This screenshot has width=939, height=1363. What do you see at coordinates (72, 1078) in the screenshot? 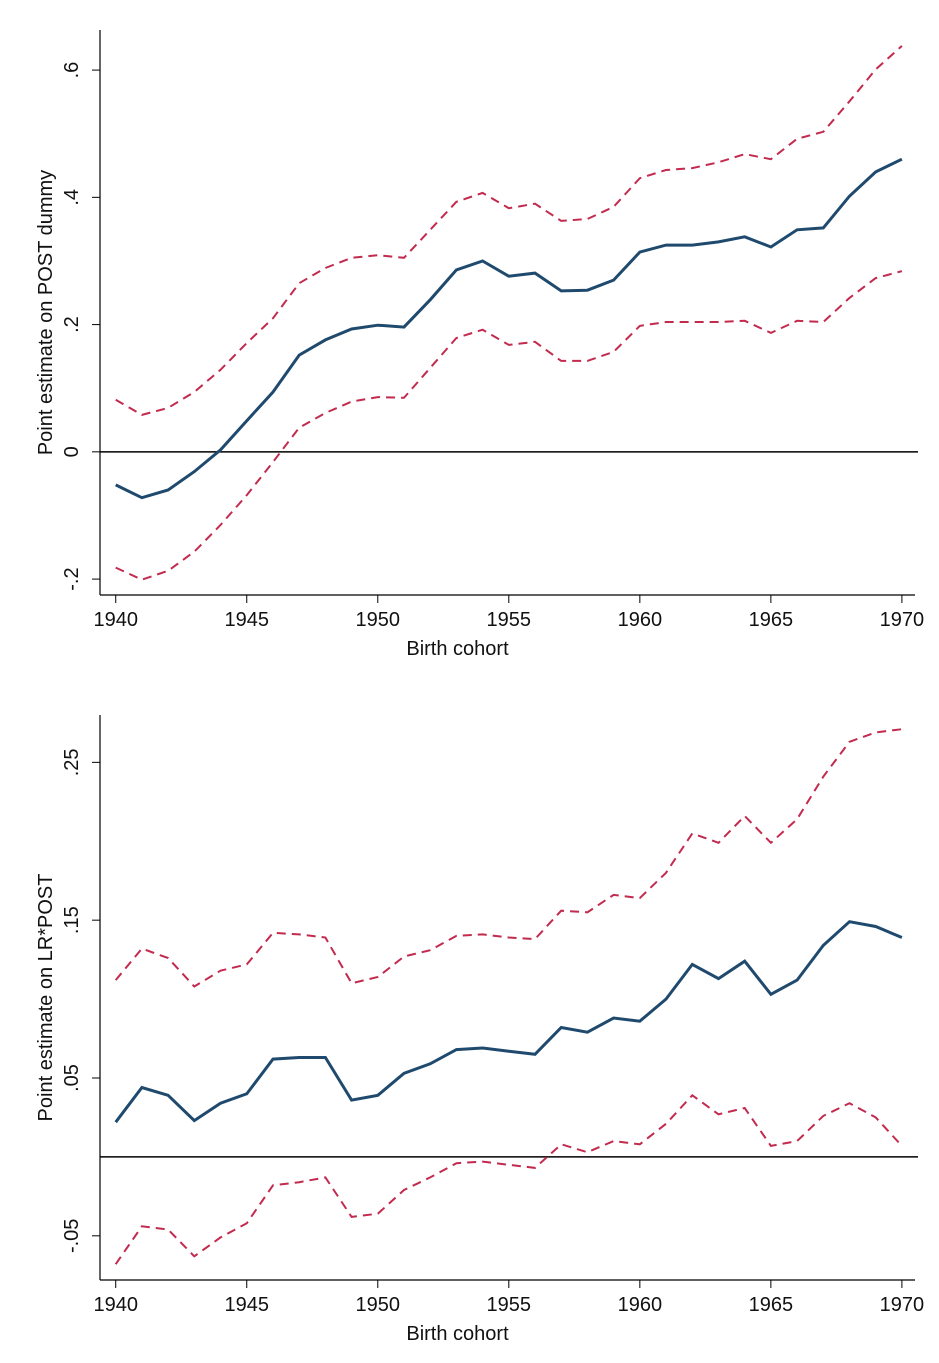
I see `y-tick-label: .05` at bounding box center [72, 1078].